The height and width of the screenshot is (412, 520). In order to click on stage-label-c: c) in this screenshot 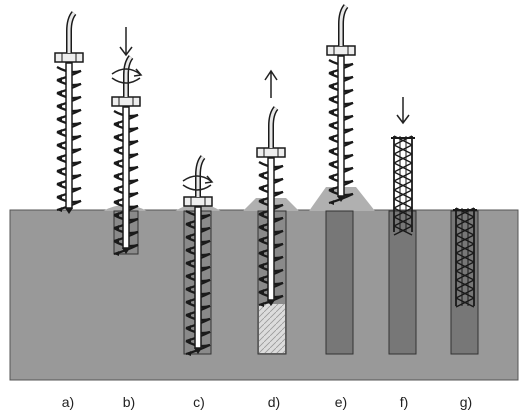, I will do `click(199, 402)`.